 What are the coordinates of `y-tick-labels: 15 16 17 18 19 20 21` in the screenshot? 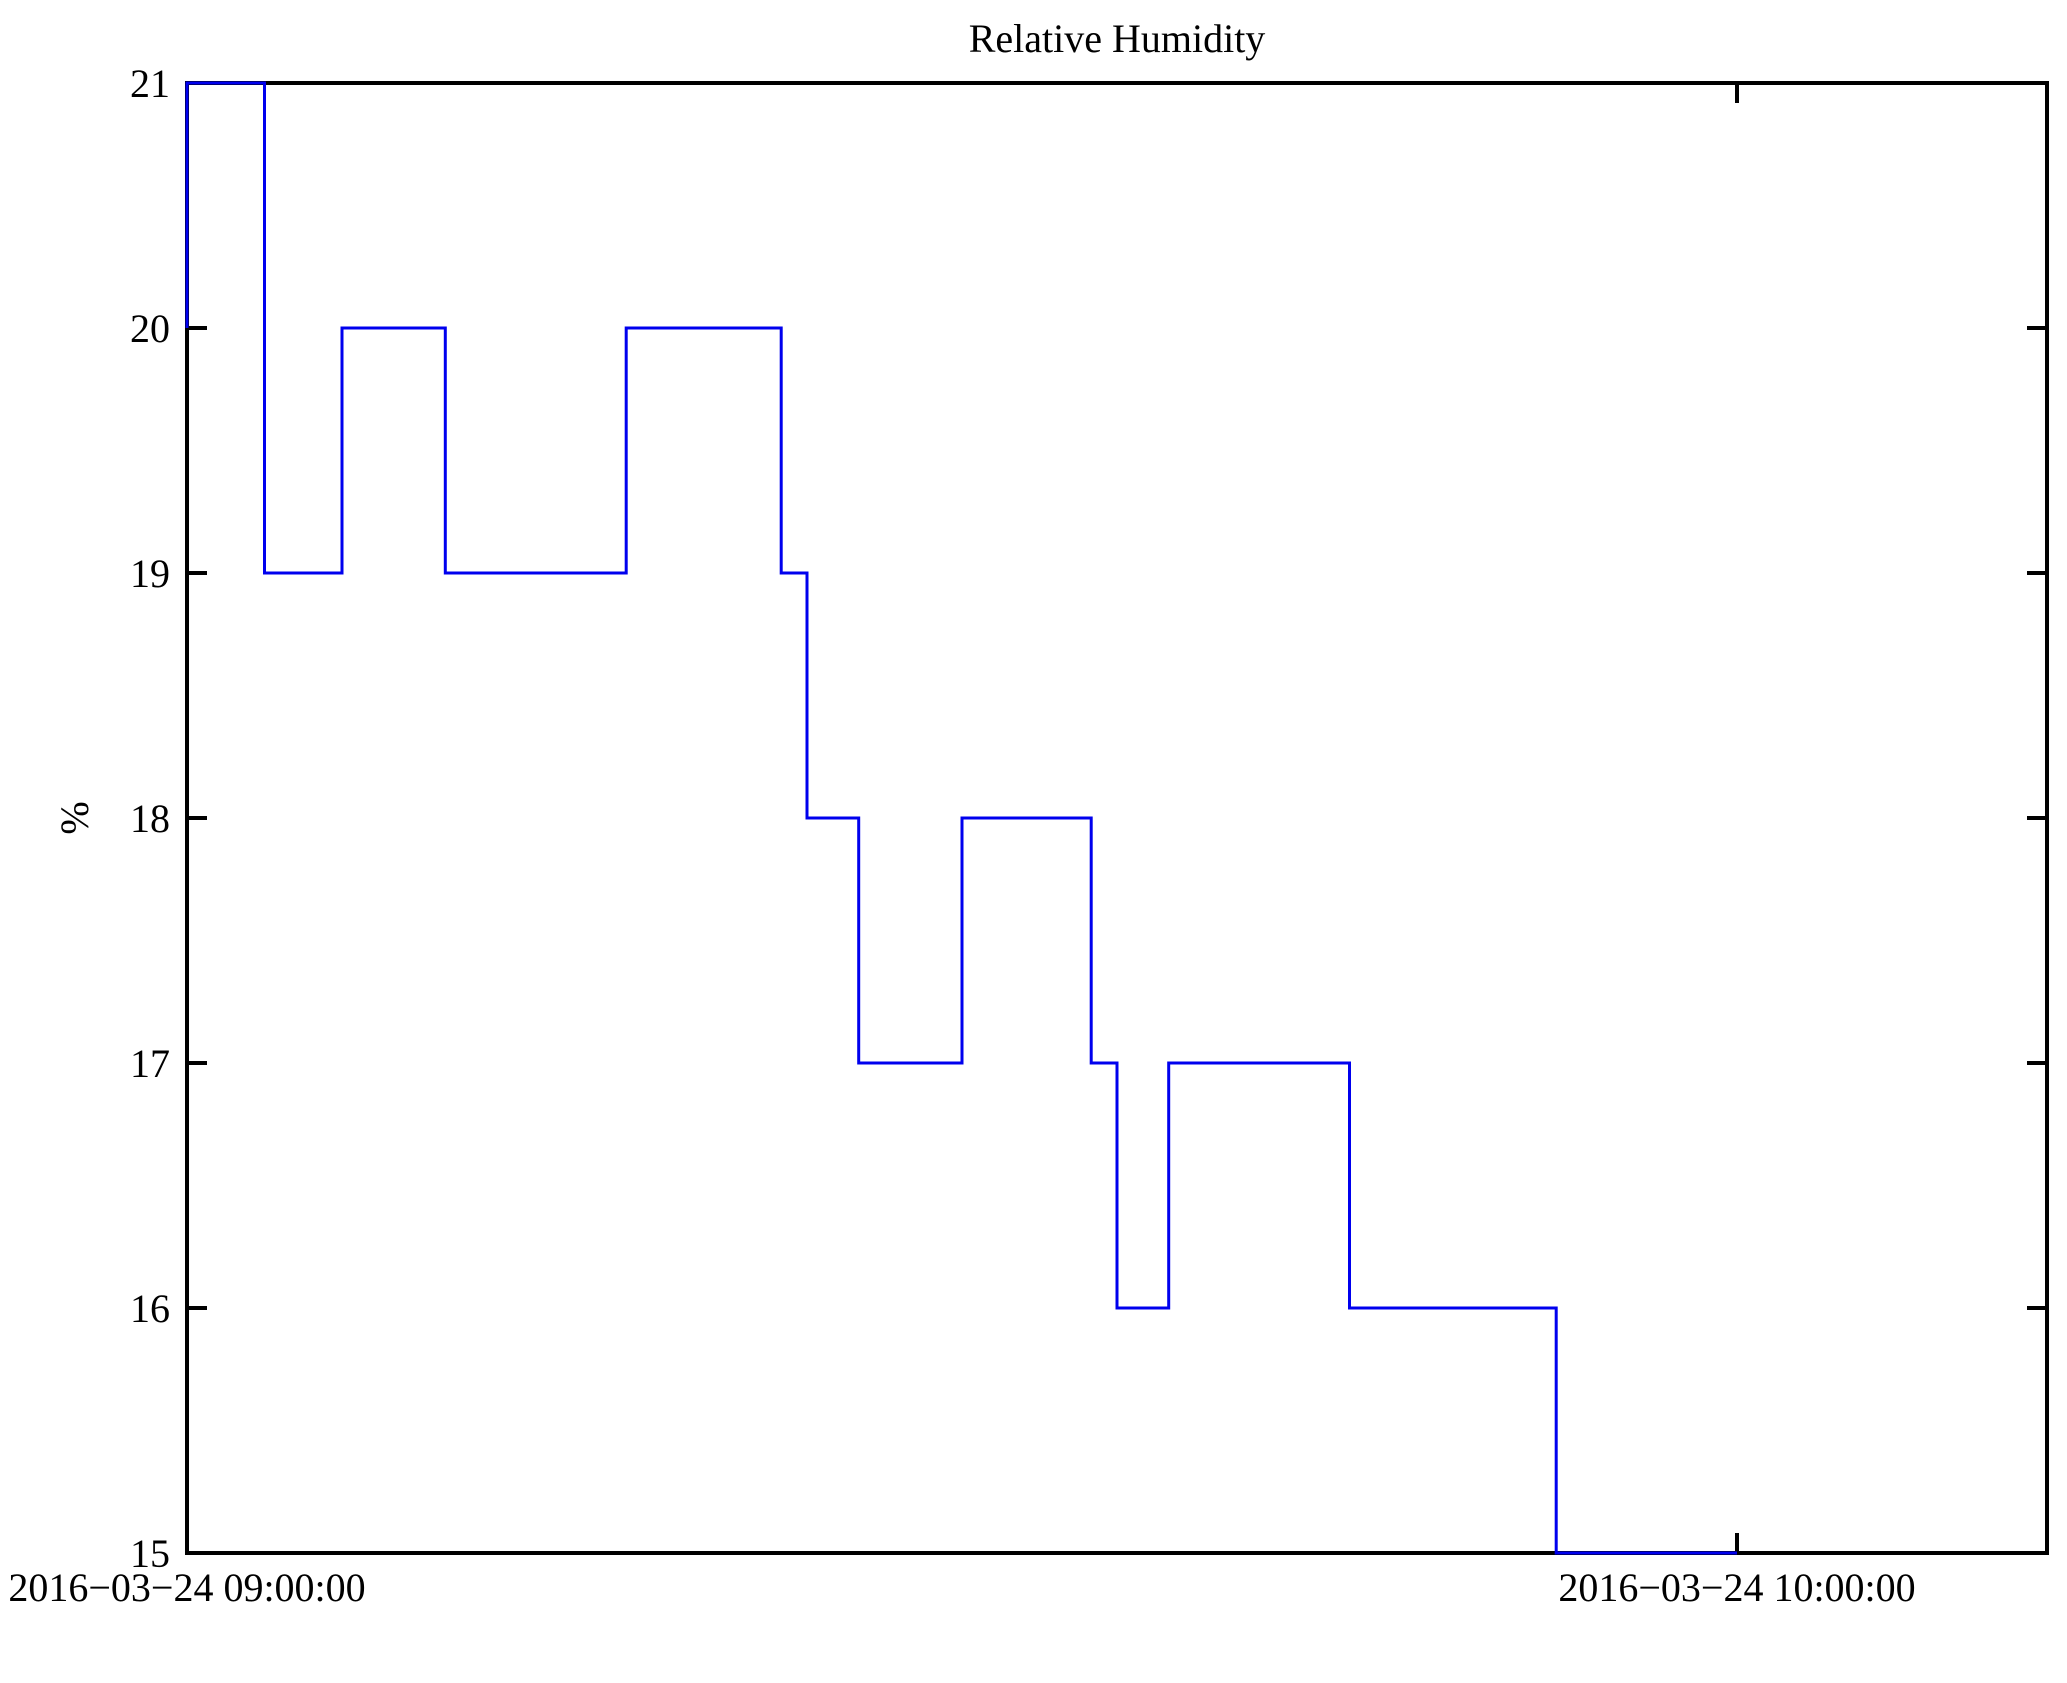 It's located at (150, 818).